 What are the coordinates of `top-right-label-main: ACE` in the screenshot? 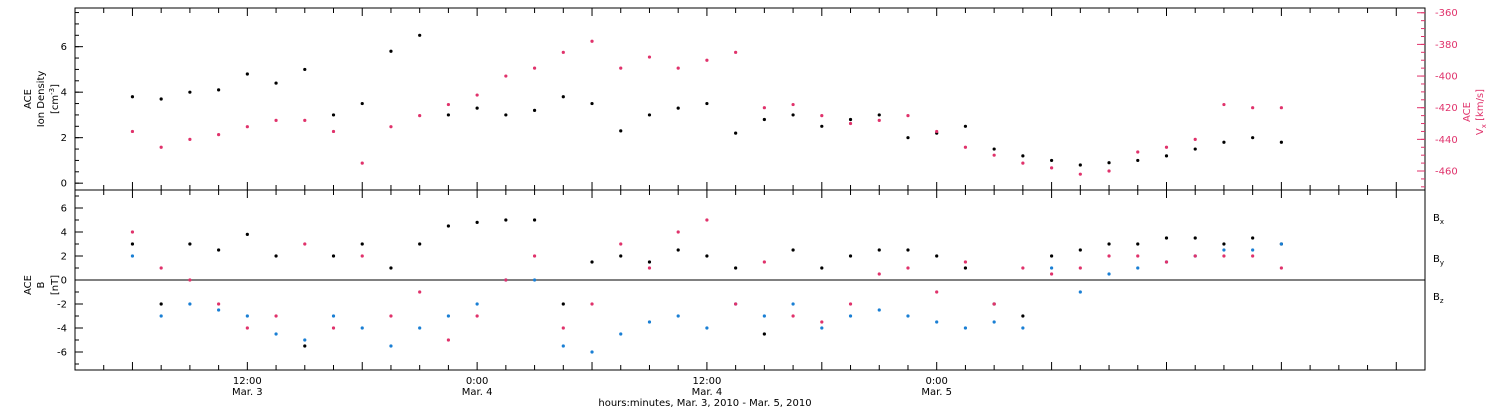 It's located at (1467, 112).